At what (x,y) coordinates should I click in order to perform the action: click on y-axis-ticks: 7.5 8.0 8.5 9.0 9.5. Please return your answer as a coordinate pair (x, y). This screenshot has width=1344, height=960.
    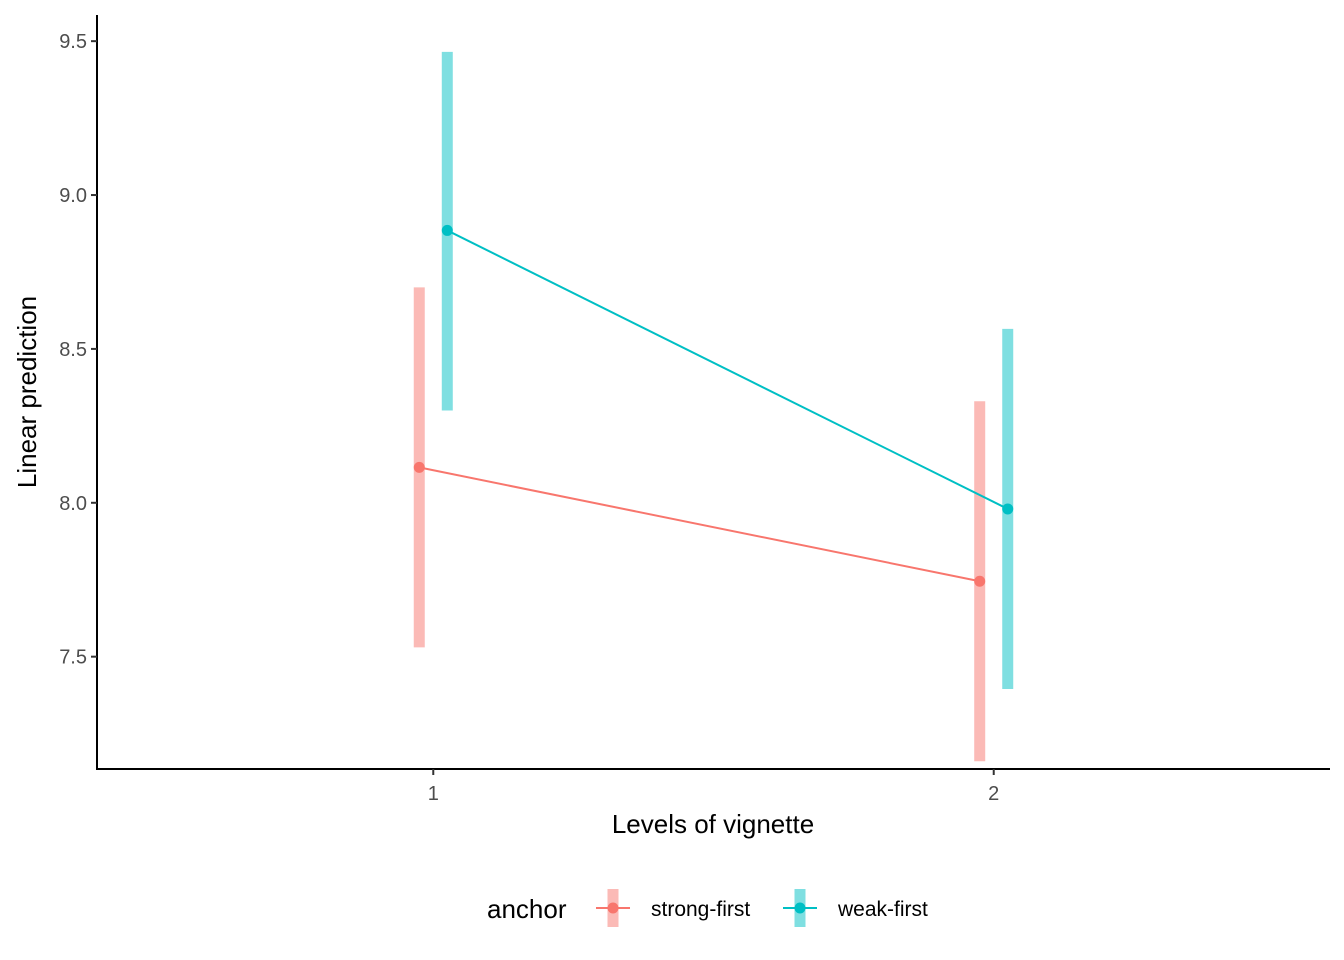
    Looking at the image, I should click on (78, 350).